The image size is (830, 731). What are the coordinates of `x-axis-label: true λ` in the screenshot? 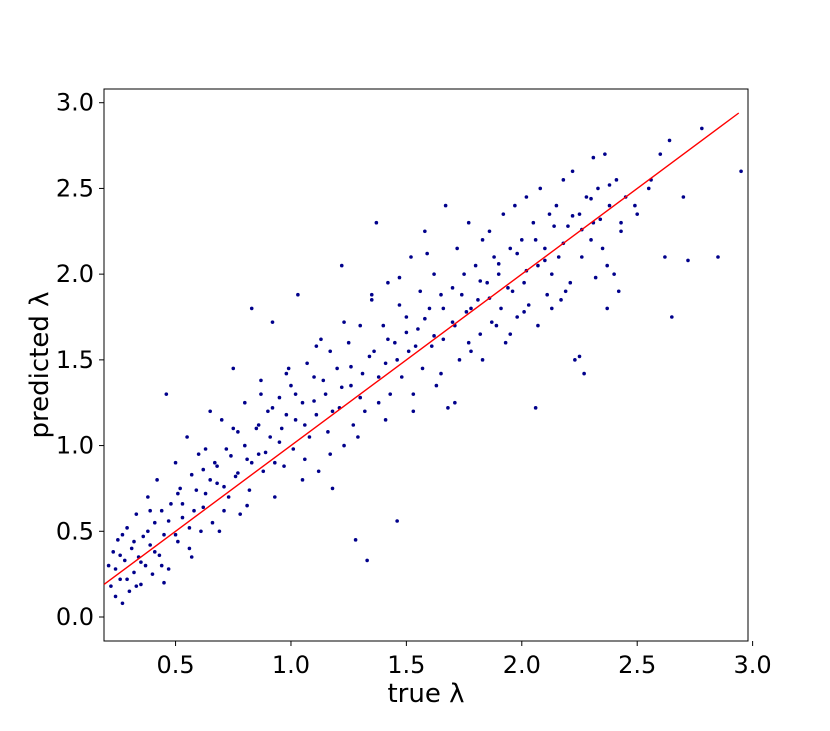 It's located at (425, 694).